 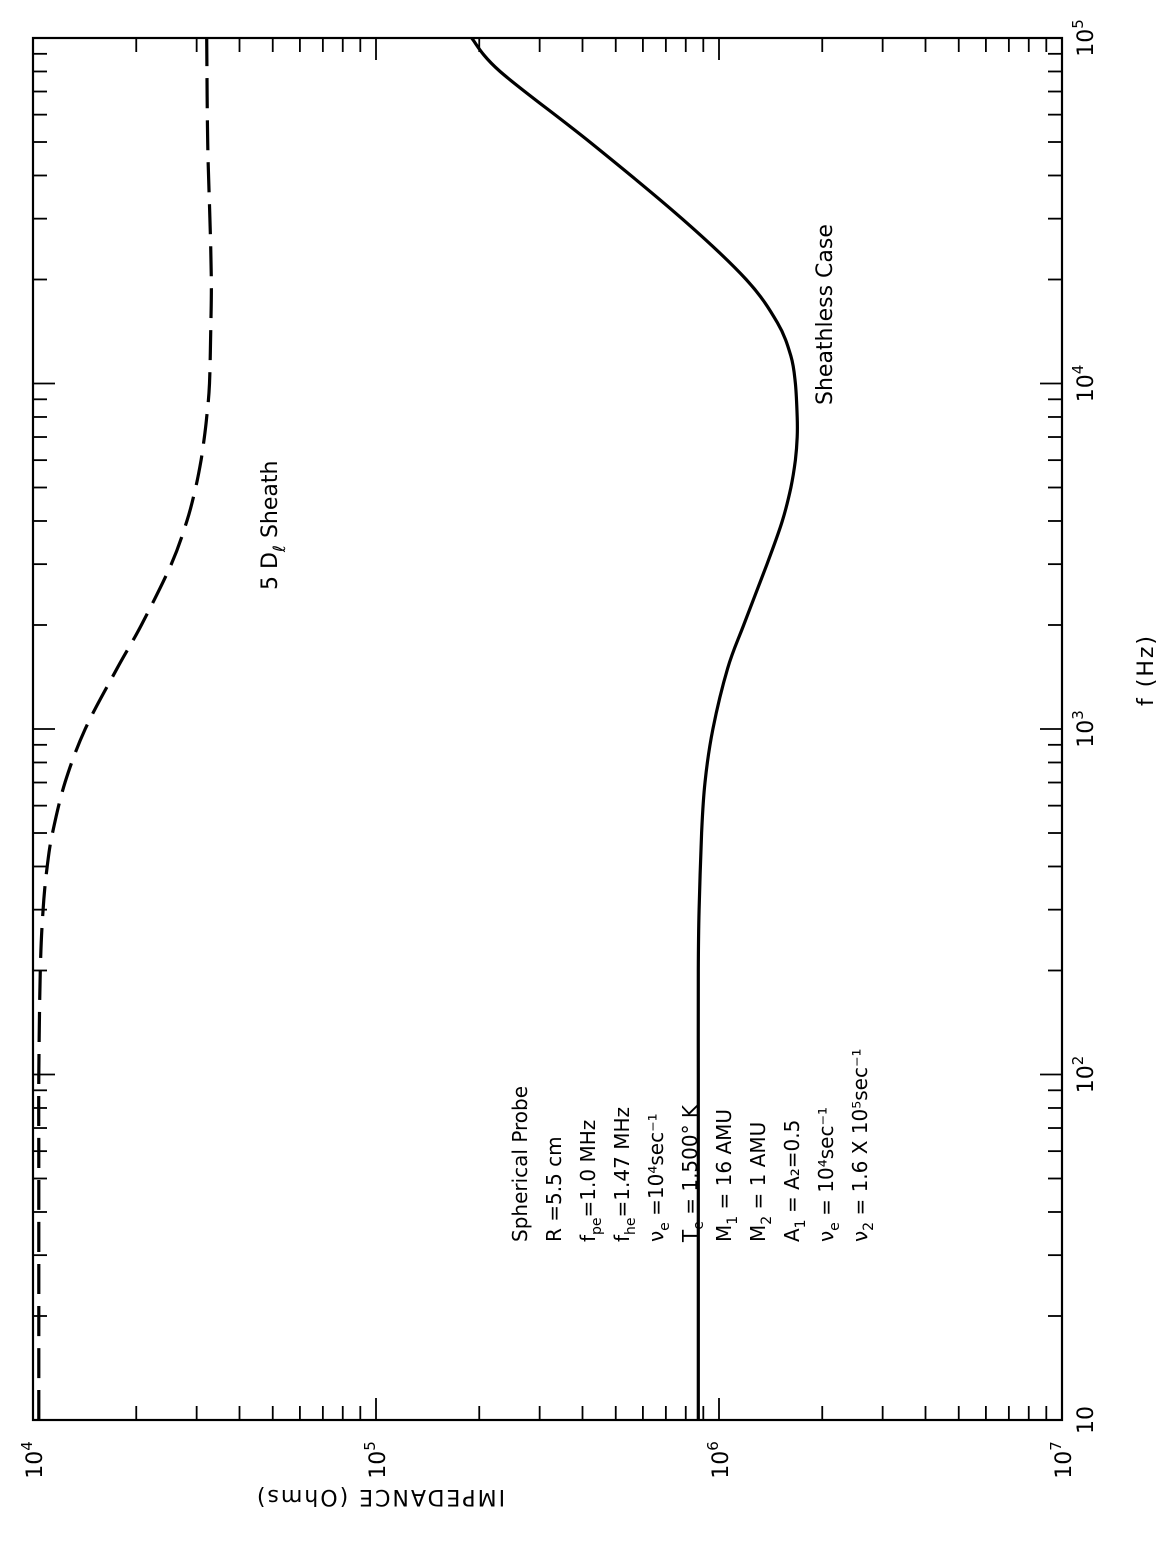 I want to click on x-tick-label: 104, so click(x=1084, y=384).